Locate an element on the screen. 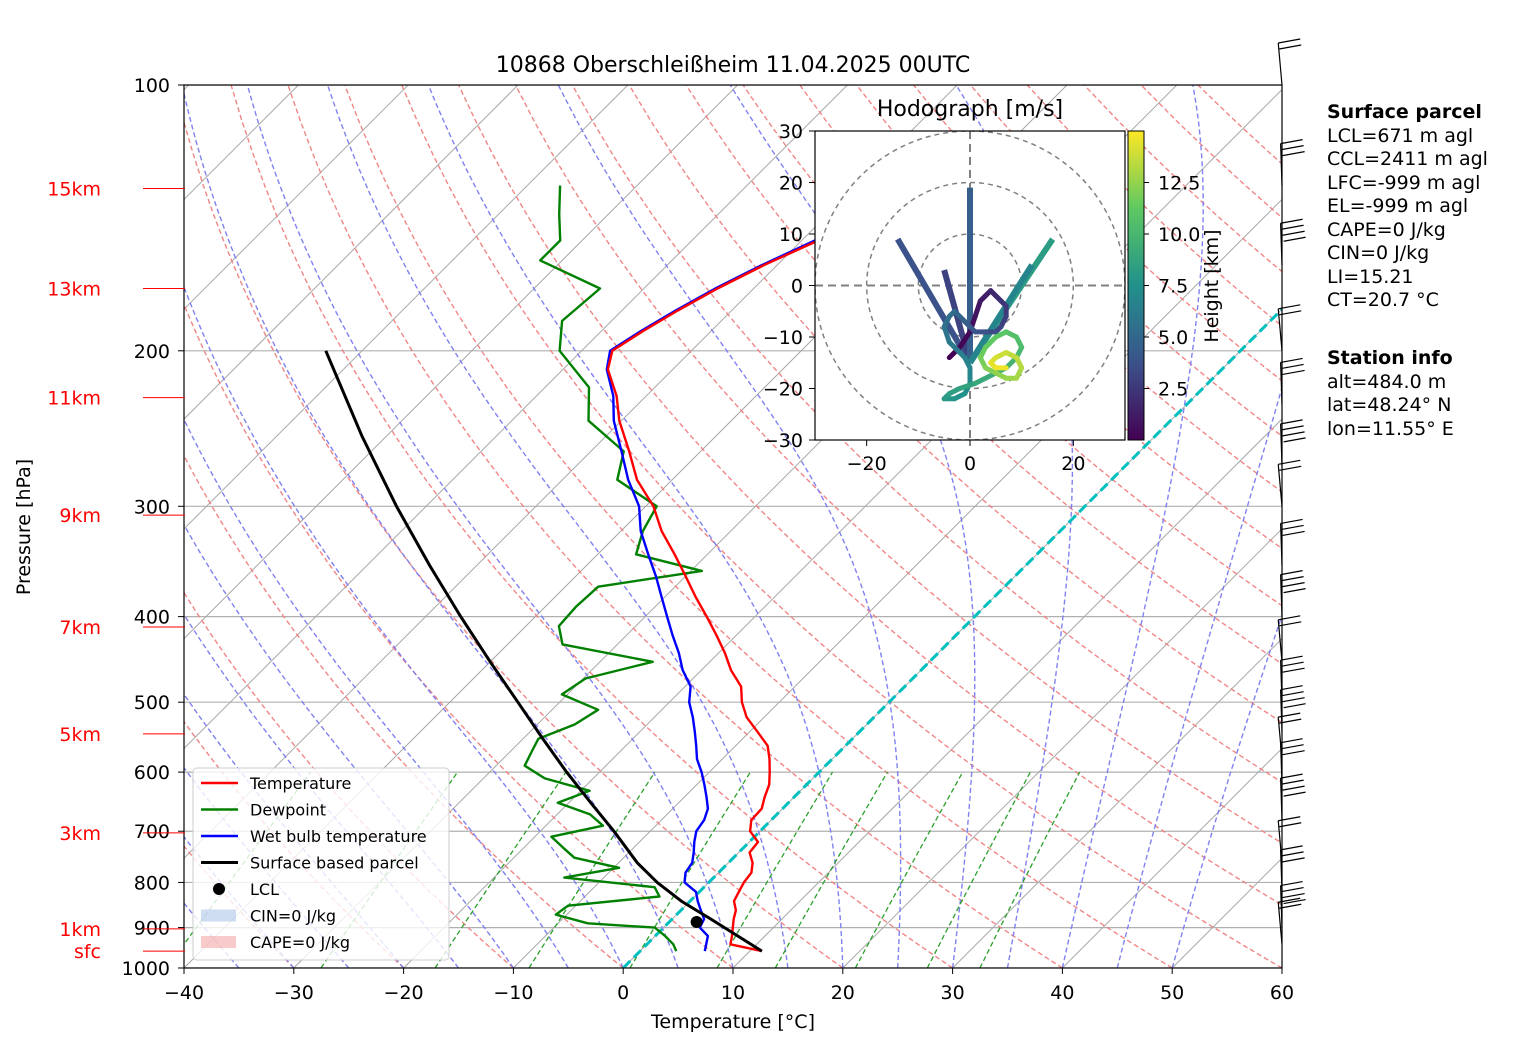 Image resolution: width=1517 pixels, height=1054 pixels. station-lon: lon=11.55° E is located at coordinates (1390, 428).